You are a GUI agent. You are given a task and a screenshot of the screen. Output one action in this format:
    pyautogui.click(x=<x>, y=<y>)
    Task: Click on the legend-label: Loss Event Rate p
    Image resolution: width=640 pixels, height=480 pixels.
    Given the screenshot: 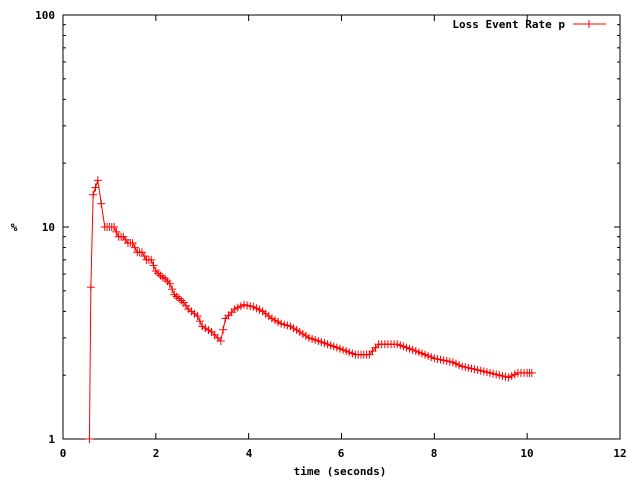 What is the action you would take?
    pyautogui.click(x=508, y=24)
    